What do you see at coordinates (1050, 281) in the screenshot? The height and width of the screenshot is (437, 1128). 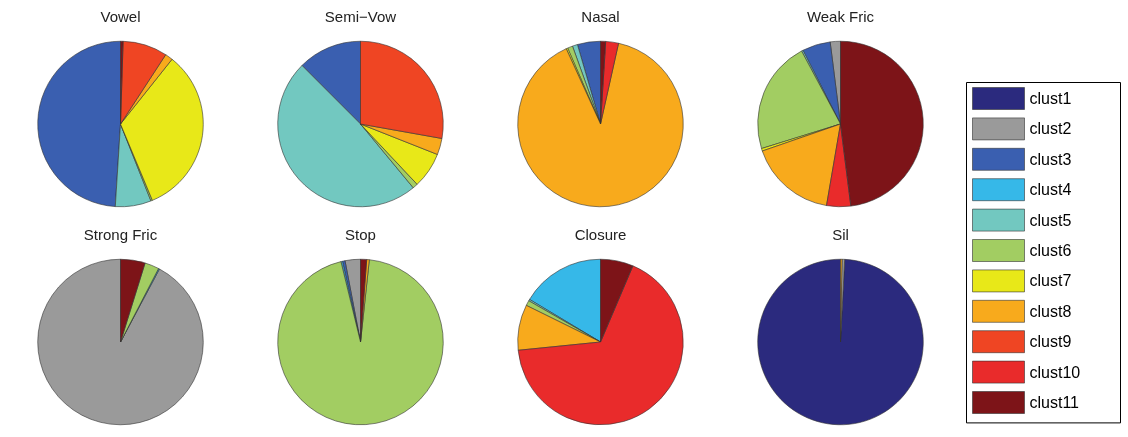 I see `legend-label: clust7` at bounding box center [1050, 281].